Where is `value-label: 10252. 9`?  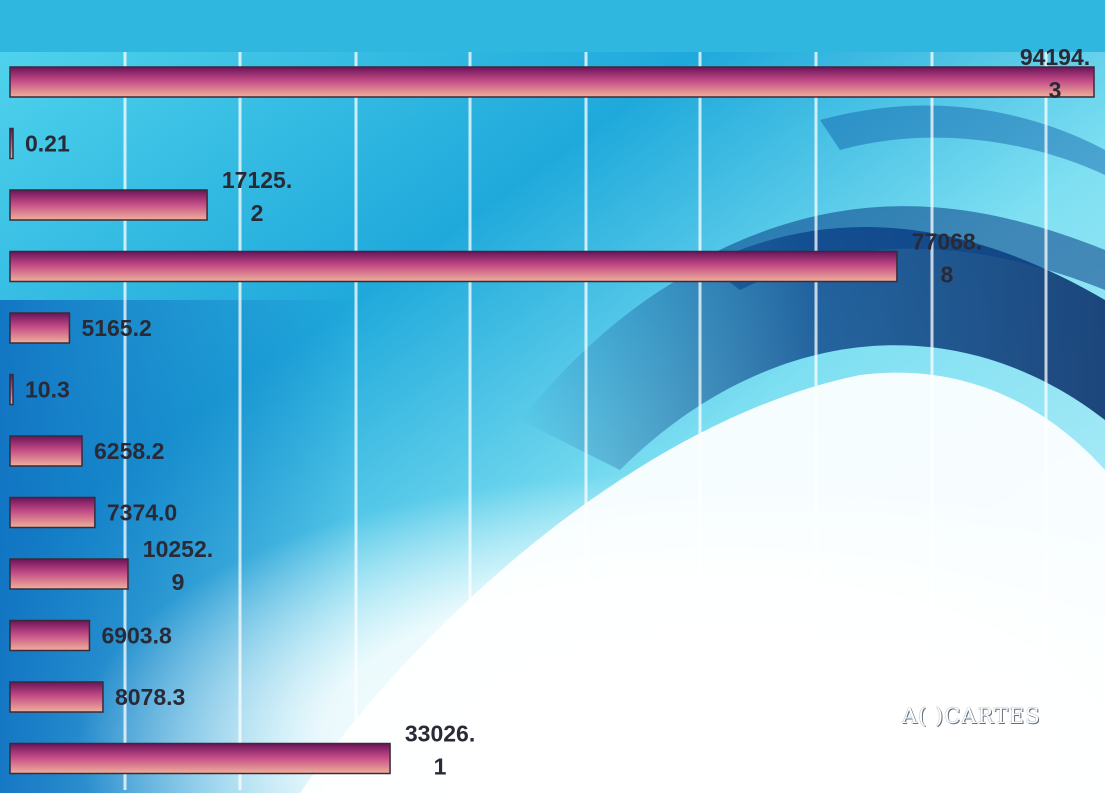 value-label: 10252. 9 is located at coordinates (178, 565).